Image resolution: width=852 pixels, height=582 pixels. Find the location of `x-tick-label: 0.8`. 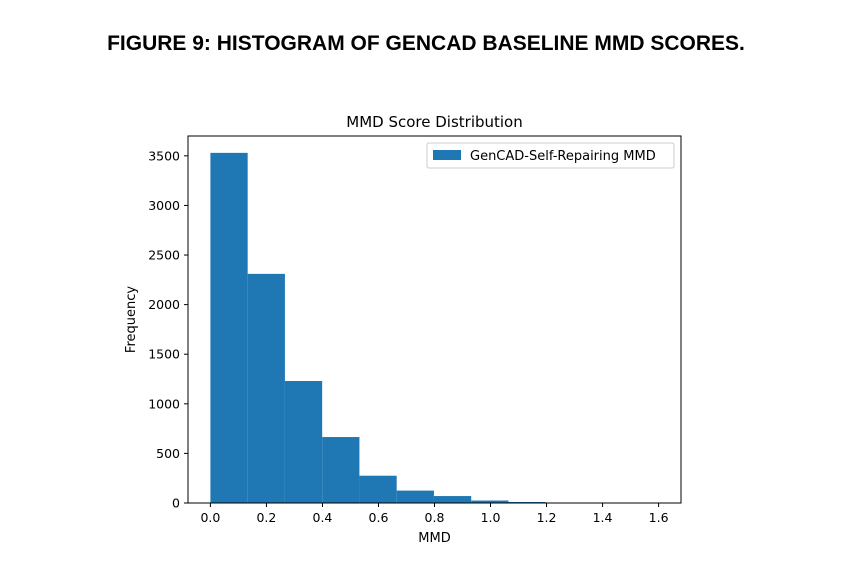

x-tick-label: 0.8 is located at coordinates (435, 517).